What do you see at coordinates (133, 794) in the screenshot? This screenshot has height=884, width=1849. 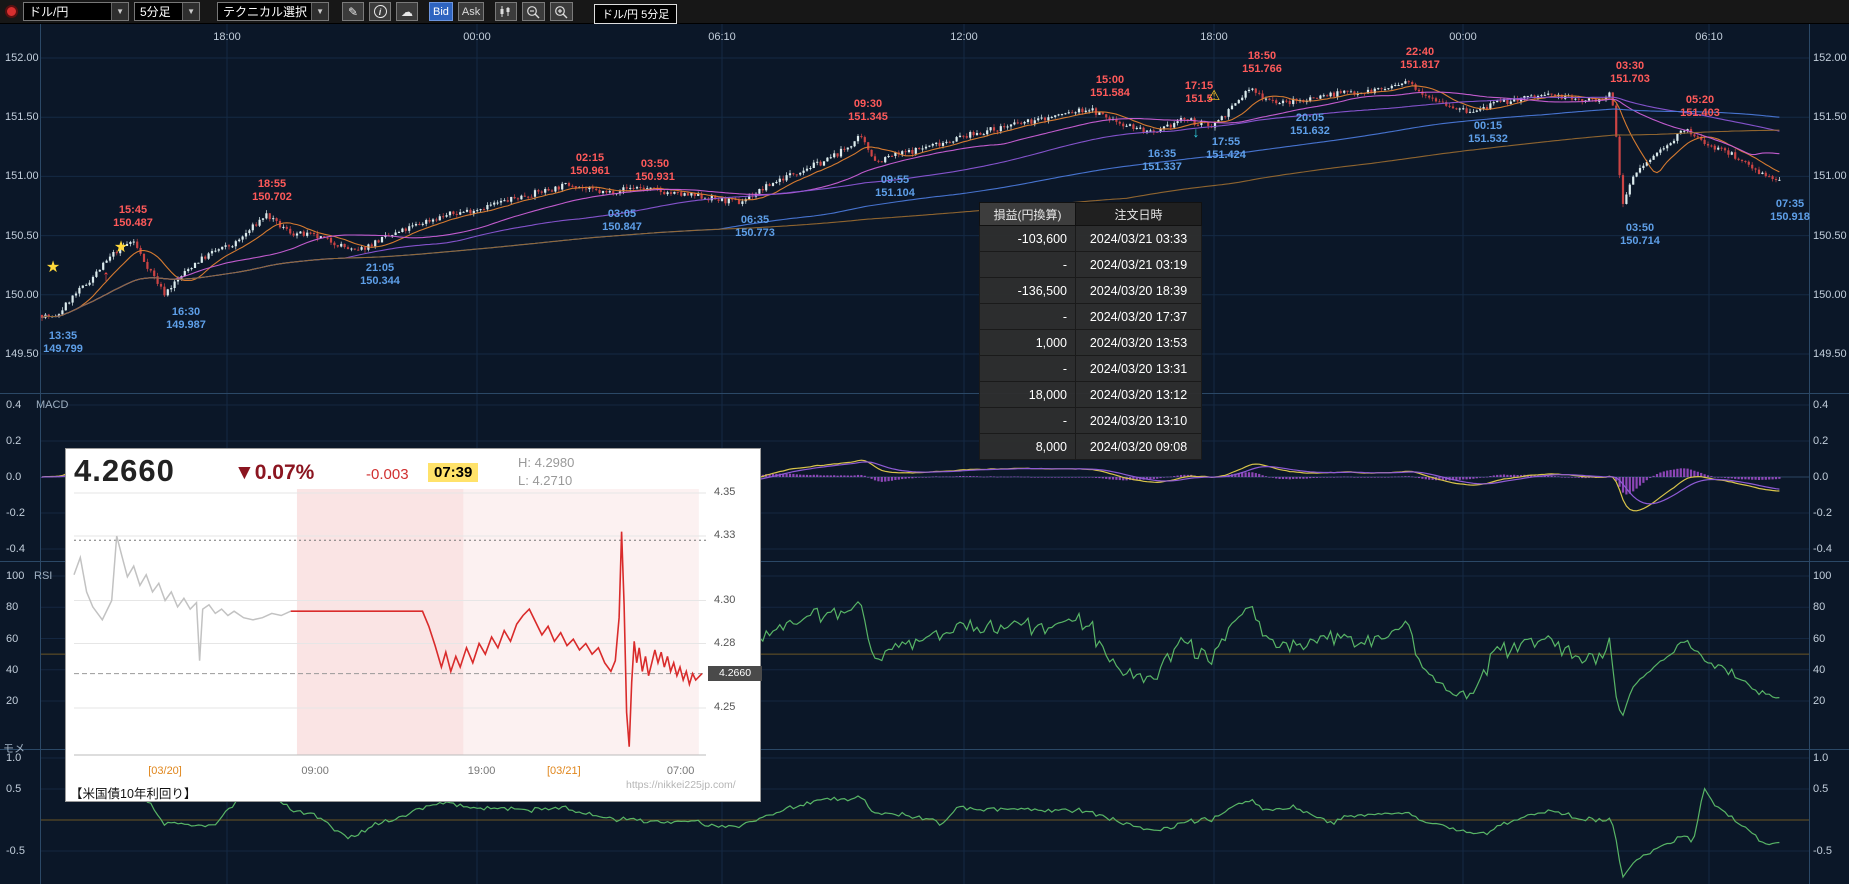 I see `yield-widget-title: 【米国債10年利回り】` at bounding box center [133, 794].